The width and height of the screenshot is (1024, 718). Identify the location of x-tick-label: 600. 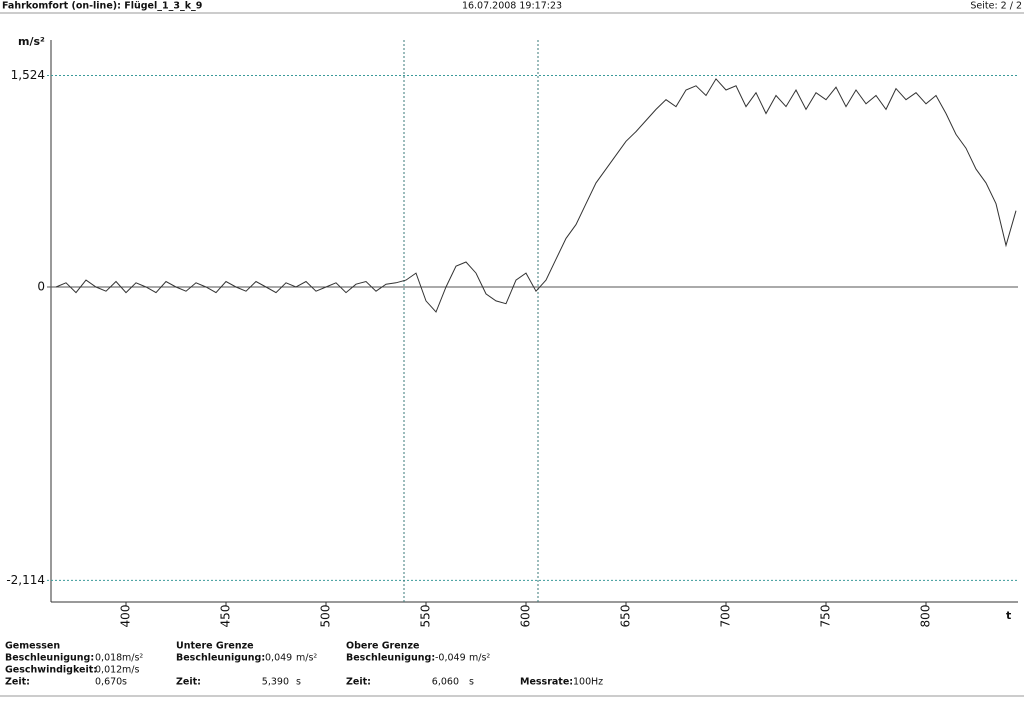
(526, 616).